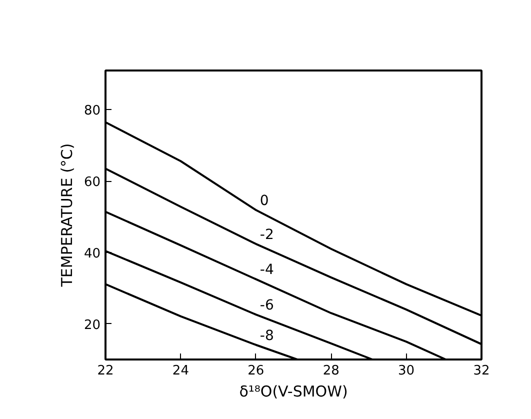 Image resolution: width=531 pixels, height=419 pixels. What do you see at coordinates (406, 371) in the screenshot?
I see `x-tick-label: 30` at bounding box center [406, 371].